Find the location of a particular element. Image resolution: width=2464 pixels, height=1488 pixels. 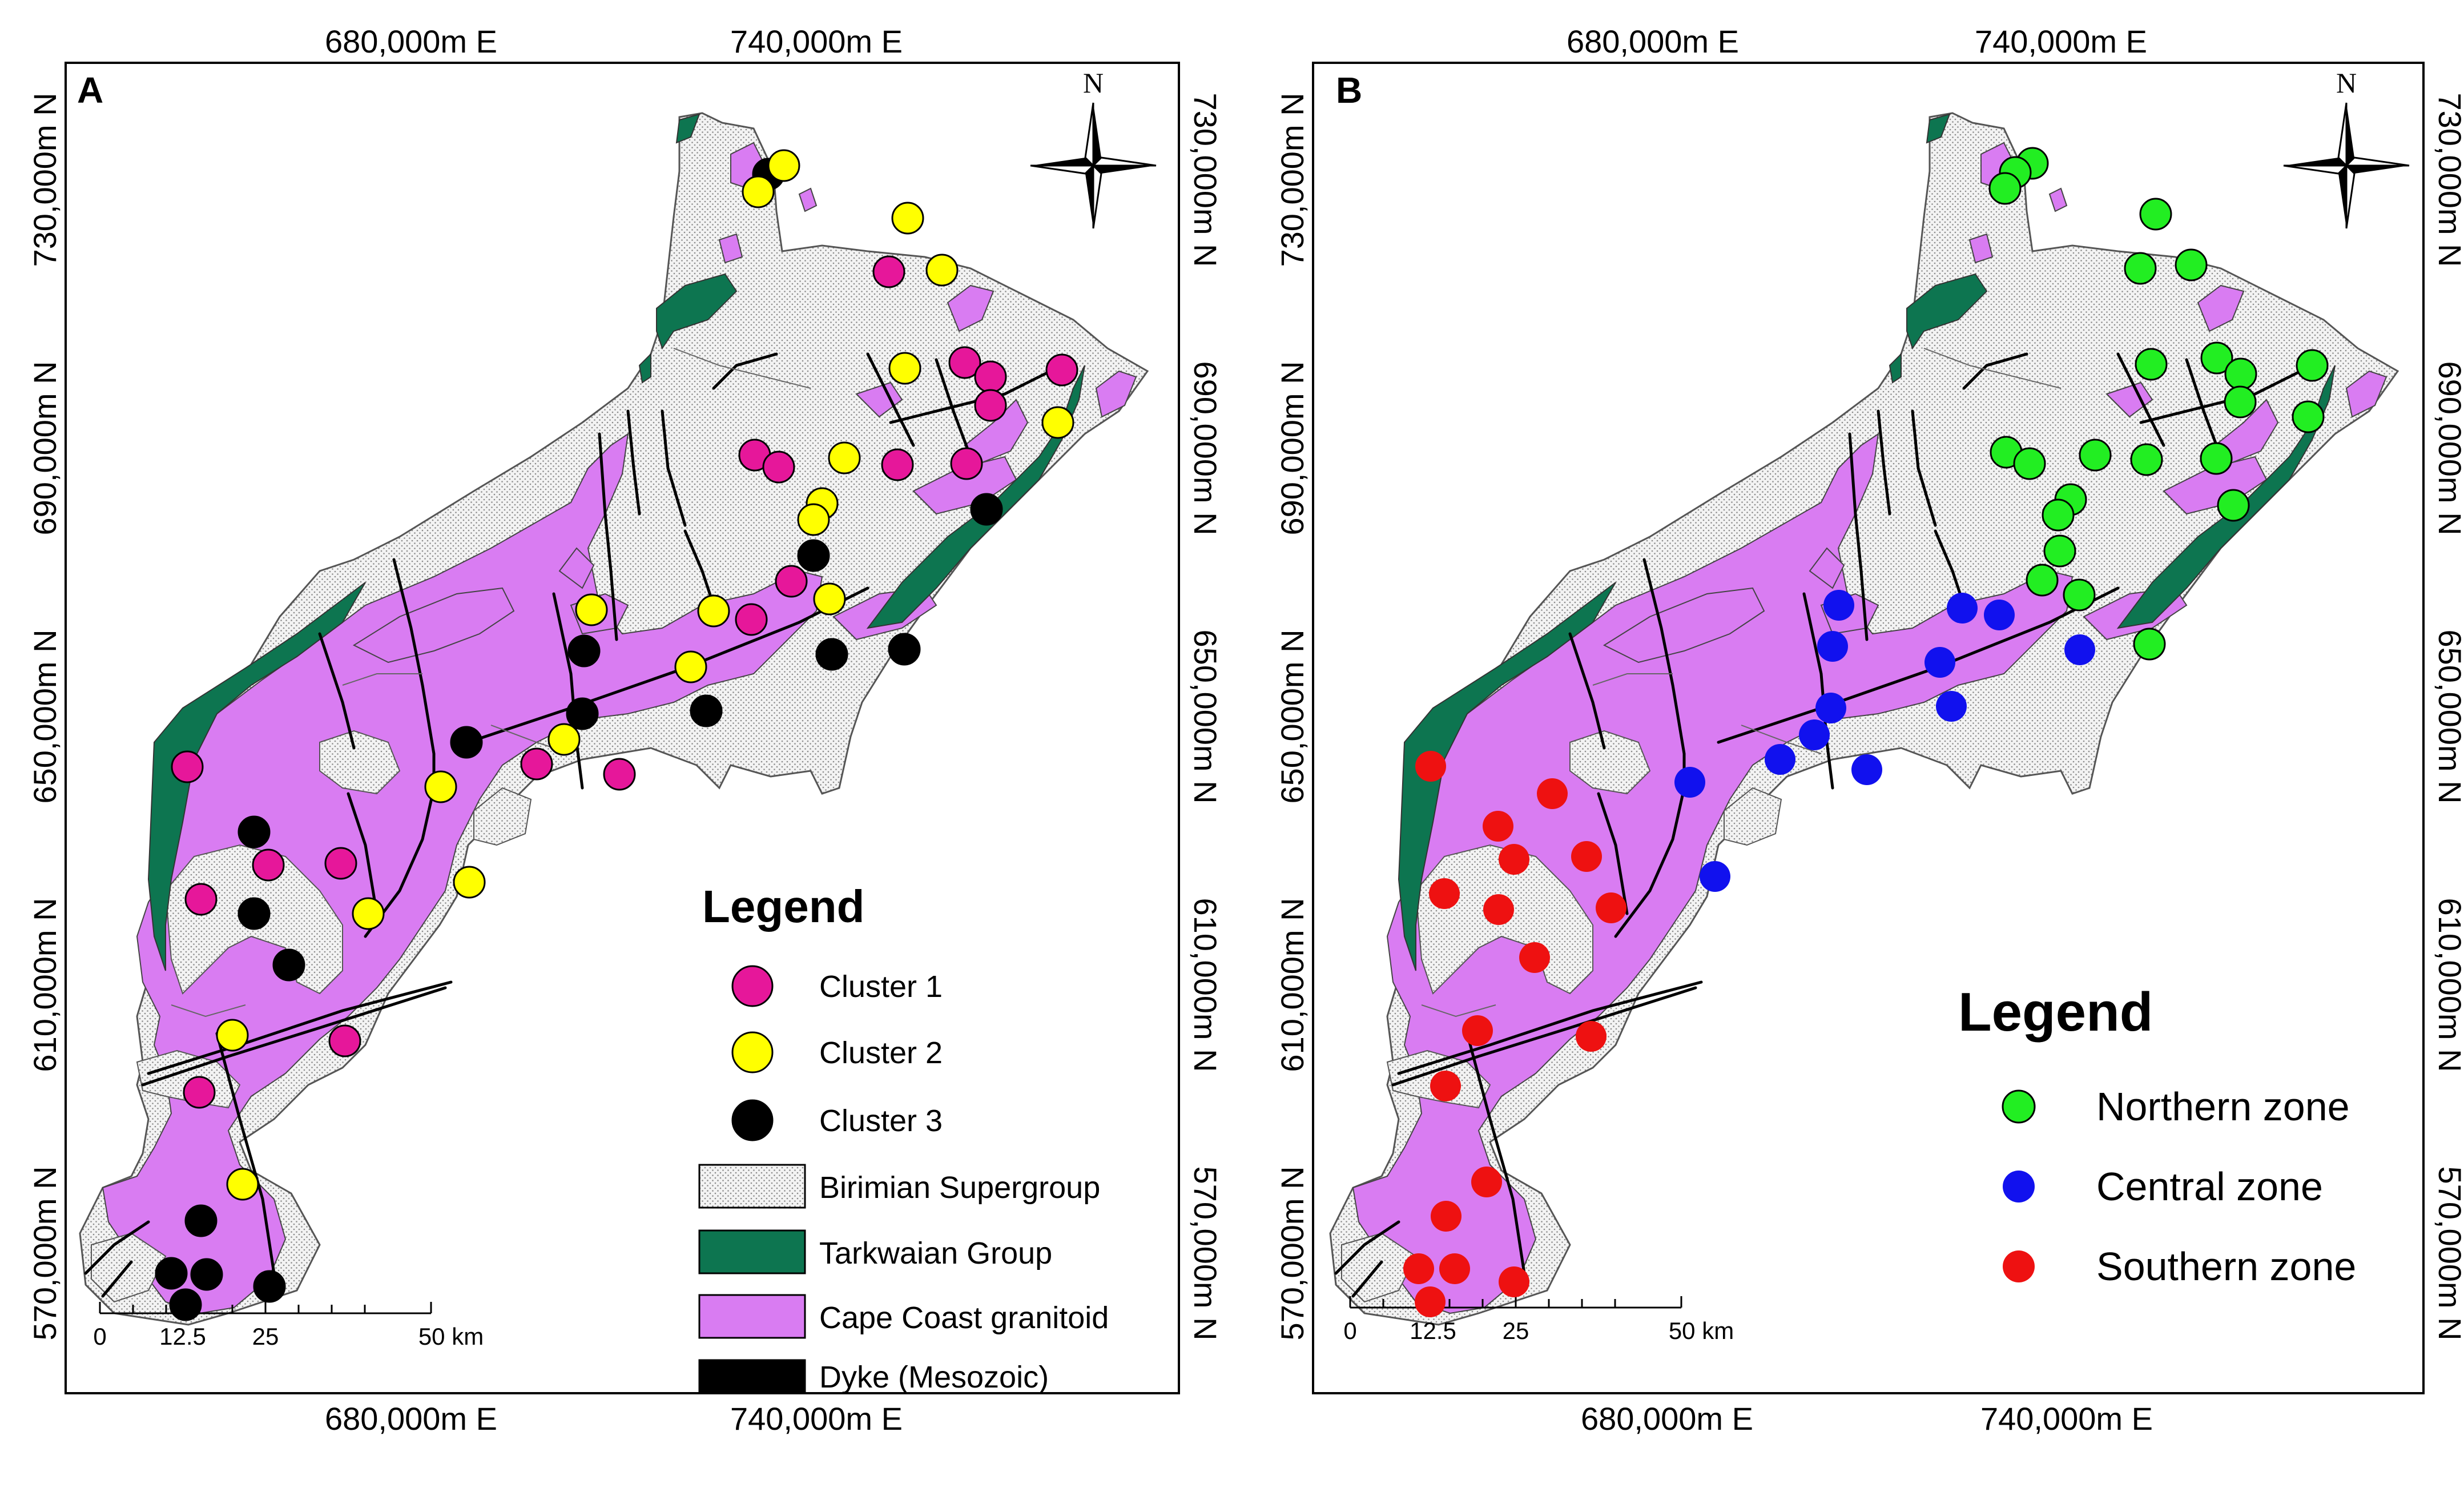

panel-b-scale-label-0: 0 is located at coordinates (1349, 1330).